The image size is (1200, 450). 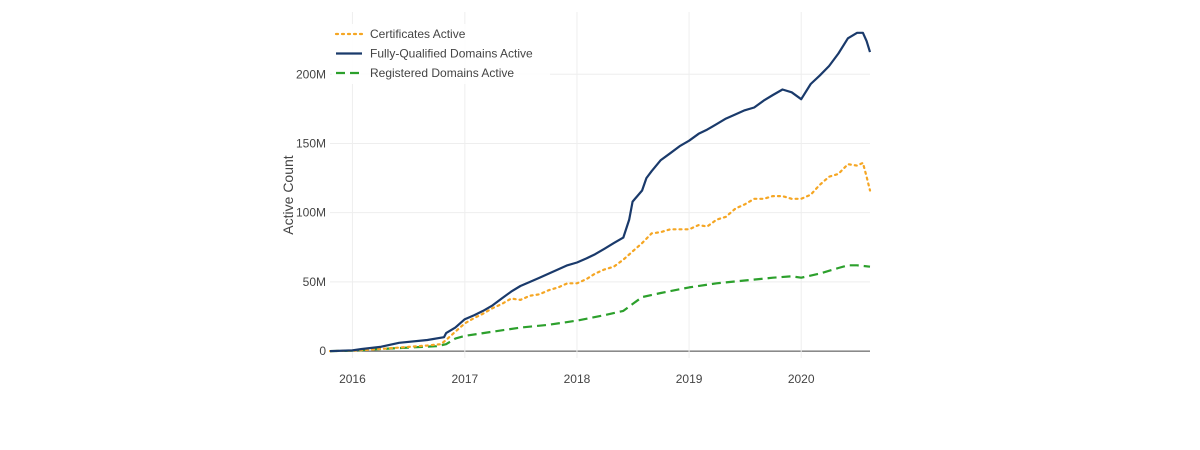 I want to click on legend-background, so click(x=441, y=54).